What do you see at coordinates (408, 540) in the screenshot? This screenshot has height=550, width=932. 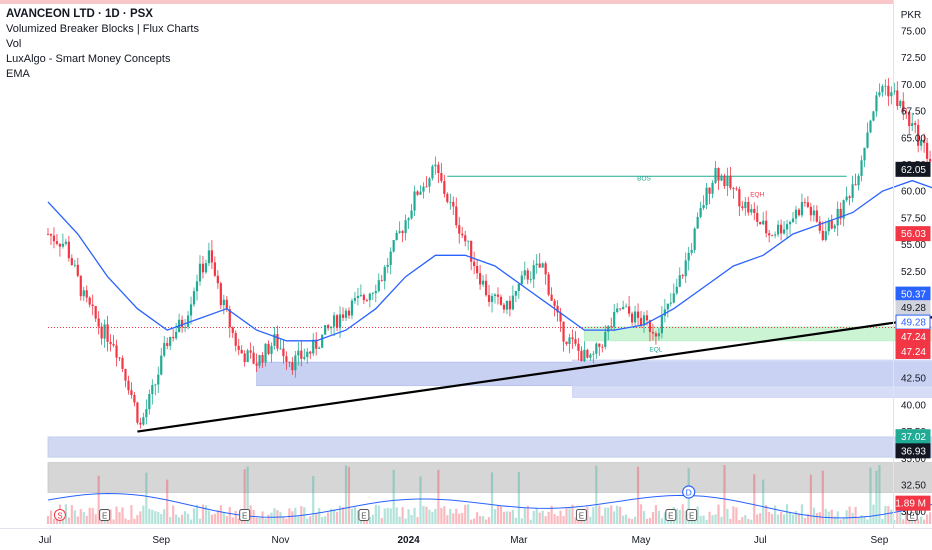 I see `x-tick-label: 2024` at bounding box center [408, 540].